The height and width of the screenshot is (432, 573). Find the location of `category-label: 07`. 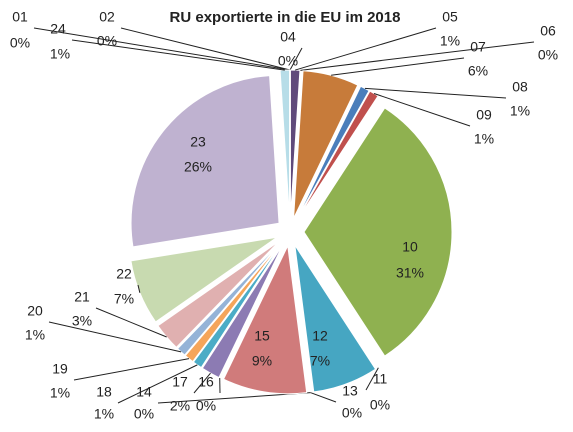

category-label: 07 is located at coordinates (478, 47).